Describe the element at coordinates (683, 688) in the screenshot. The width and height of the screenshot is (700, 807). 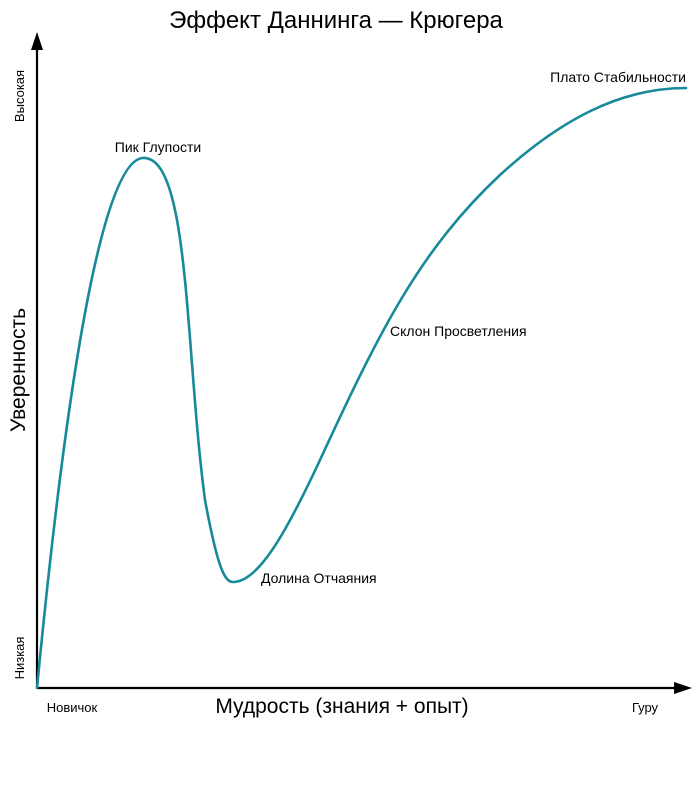
I see `x-axis-arrow` at that location.